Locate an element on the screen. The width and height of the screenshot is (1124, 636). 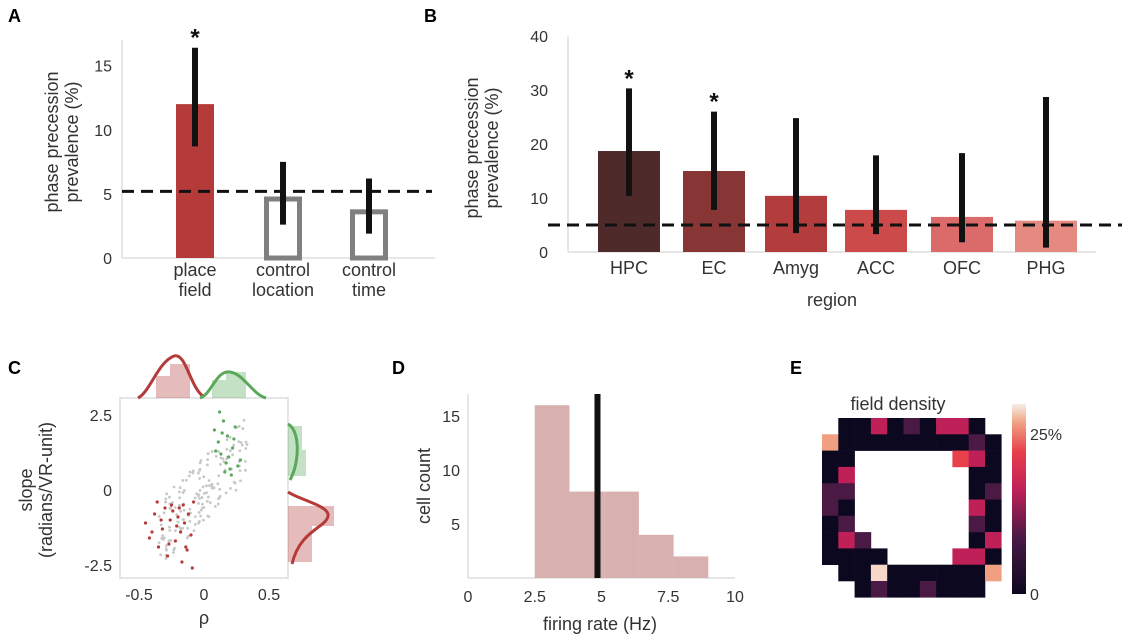
colorbar is located at coordinates (1019, 499).